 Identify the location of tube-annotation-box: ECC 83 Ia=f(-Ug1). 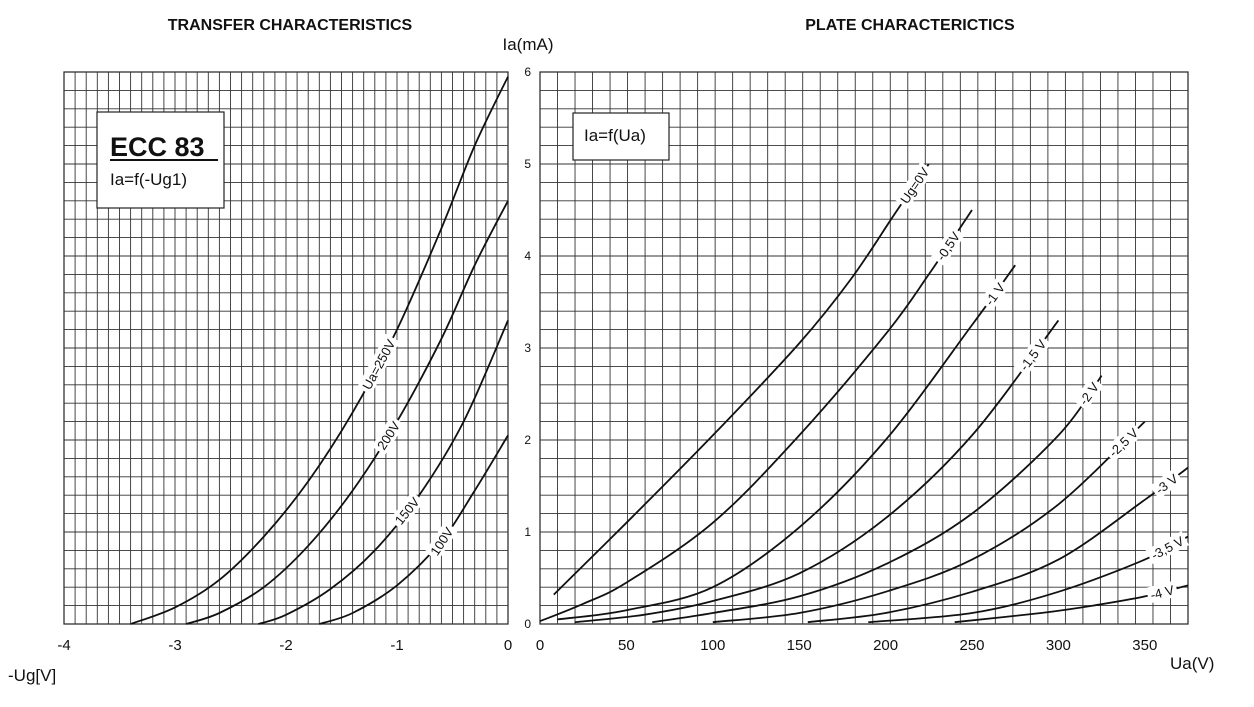
(160, 160).